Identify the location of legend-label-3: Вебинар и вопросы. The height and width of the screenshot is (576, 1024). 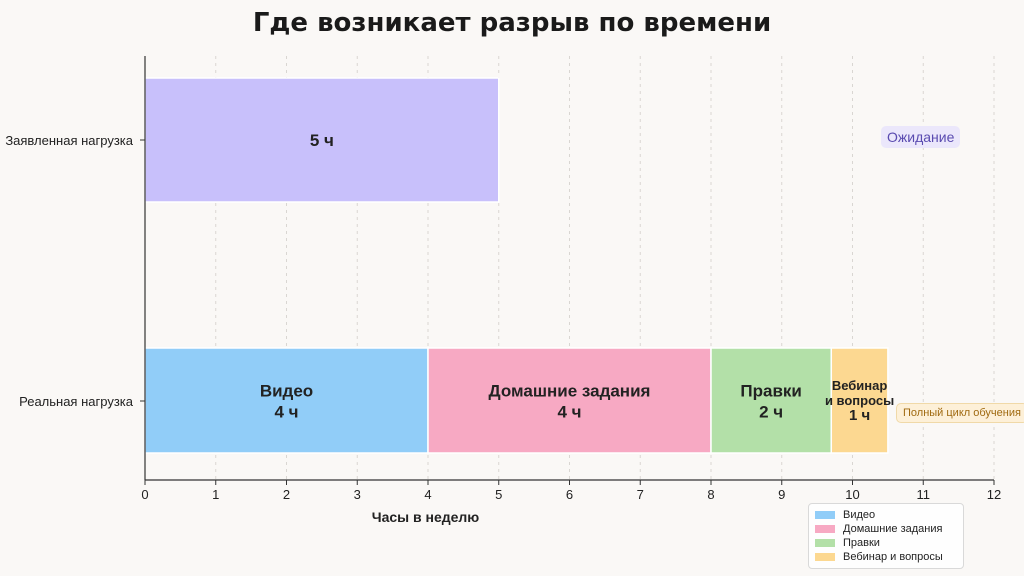
(893, 557).